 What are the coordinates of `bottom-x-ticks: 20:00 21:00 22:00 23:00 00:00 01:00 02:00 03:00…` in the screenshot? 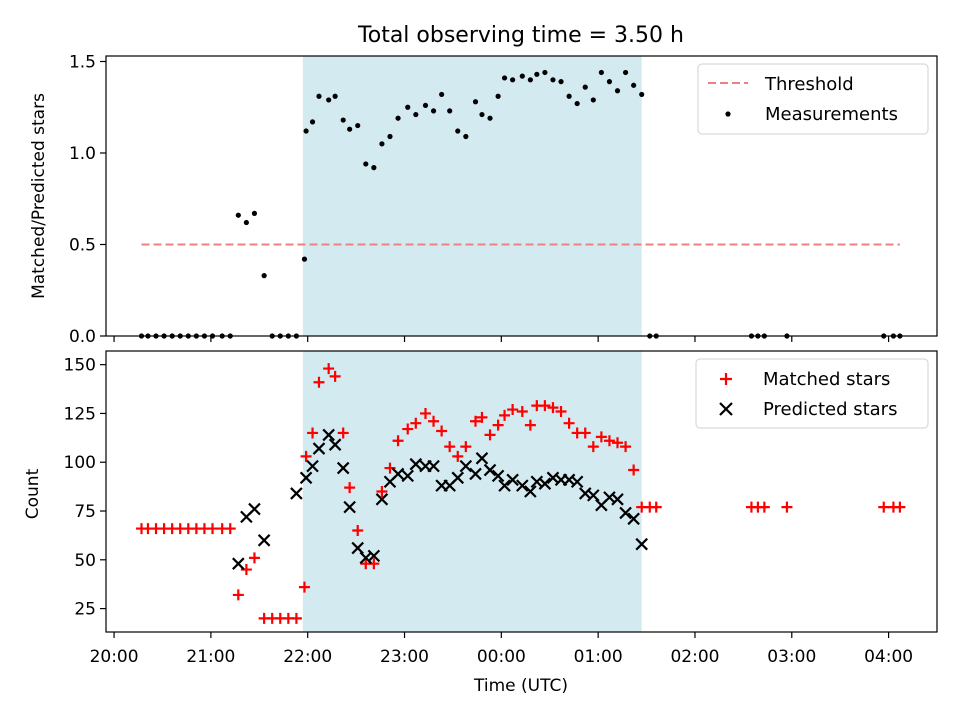 It's located at (501, 649).